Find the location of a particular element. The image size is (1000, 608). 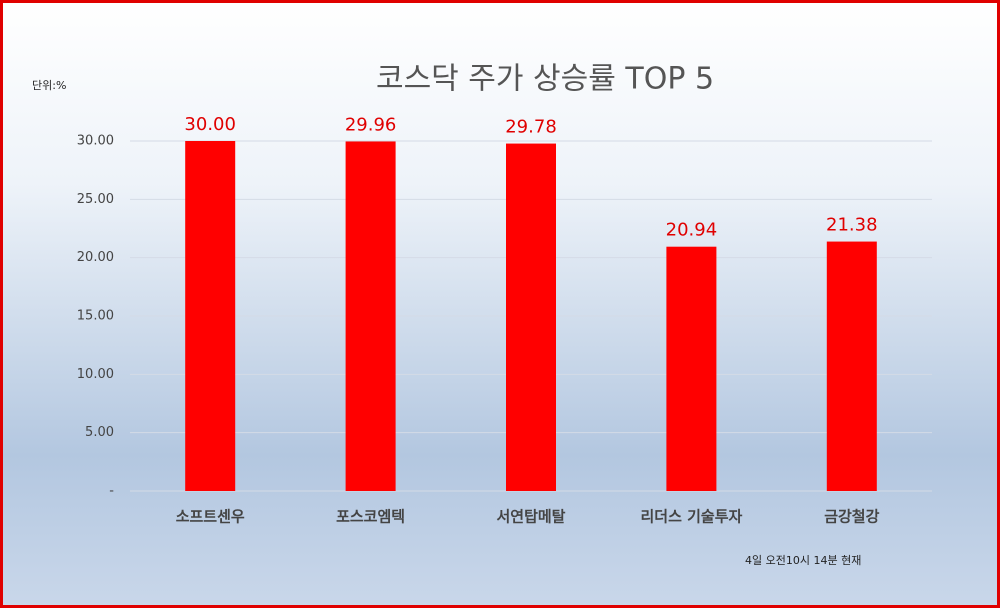

y-tick-label: 10.00 is located at coordinates (95, 374).